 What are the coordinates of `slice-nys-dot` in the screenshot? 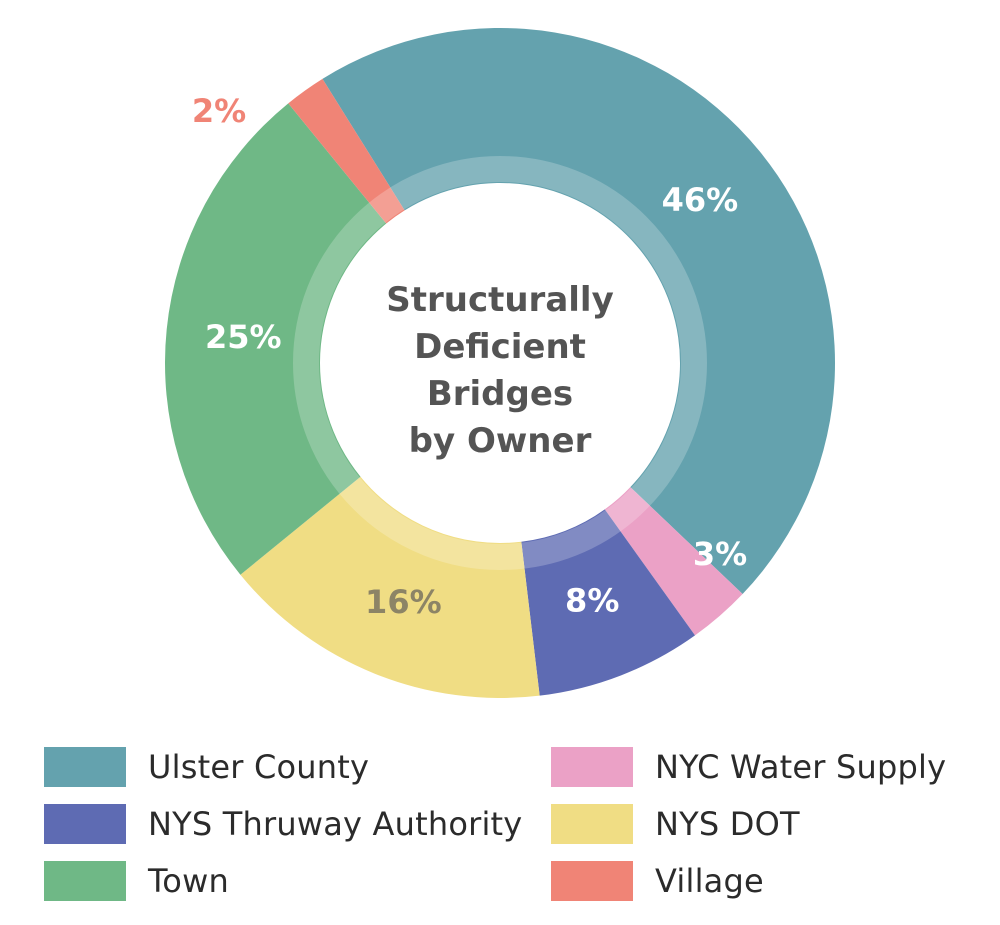 It's located at (390, 587).